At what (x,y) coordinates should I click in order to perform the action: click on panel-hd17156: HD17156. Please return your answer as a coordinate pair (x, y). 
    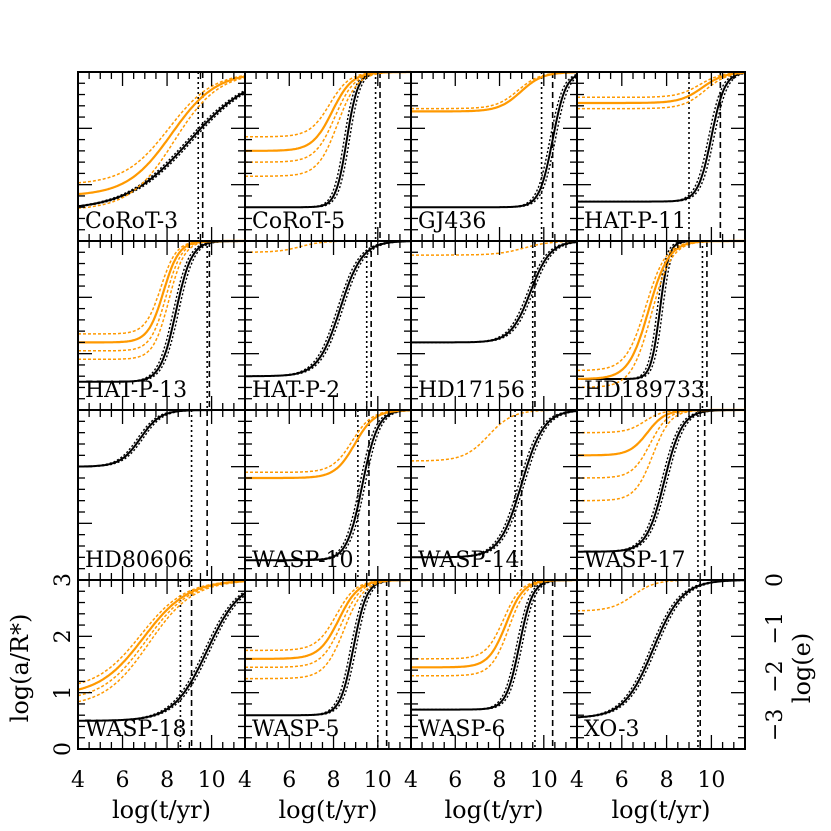
    Looking at the image, I should click on (494, 325).